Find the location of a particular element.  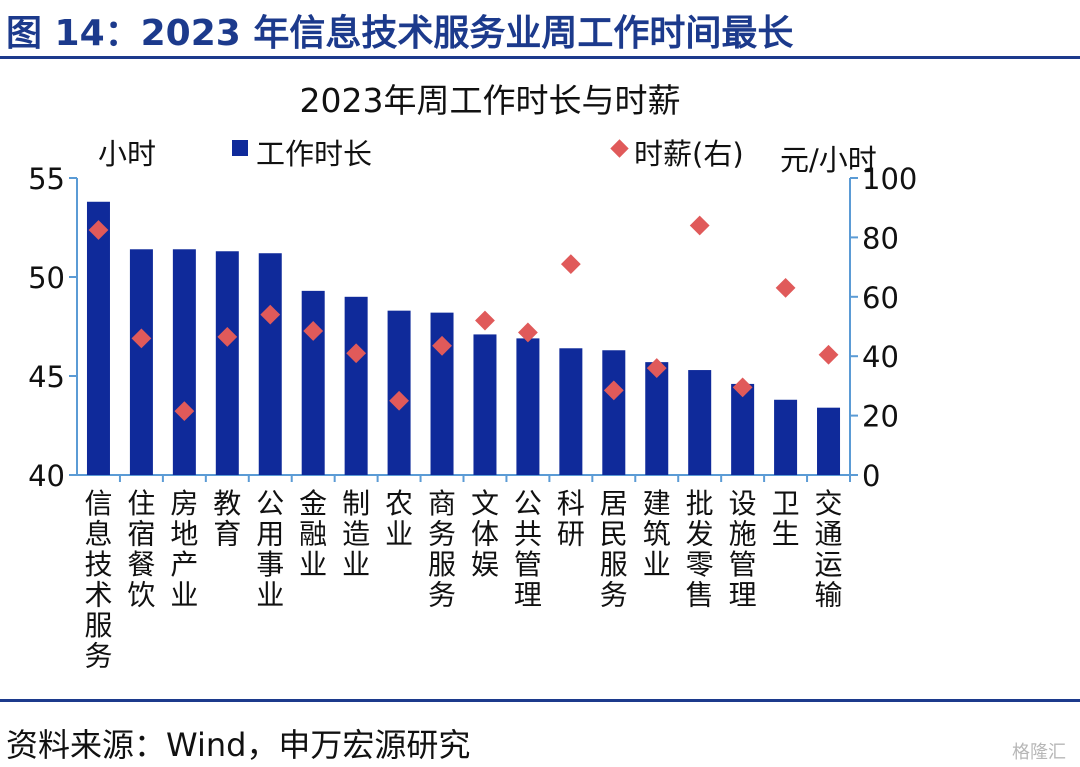

right-axis-tick-label: 100 is located at coordinates (889, 179).